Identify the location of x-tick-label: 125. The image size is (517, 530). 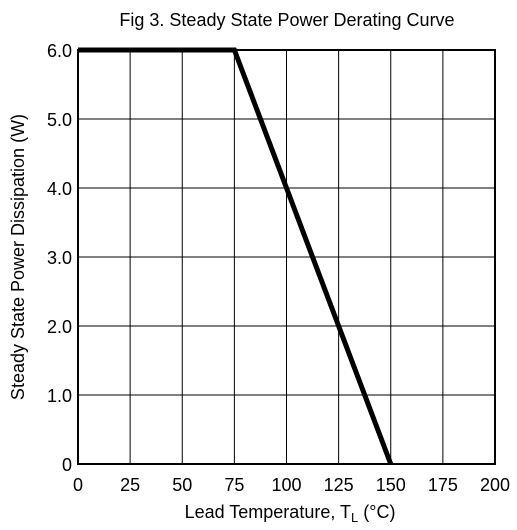
(339, 485).